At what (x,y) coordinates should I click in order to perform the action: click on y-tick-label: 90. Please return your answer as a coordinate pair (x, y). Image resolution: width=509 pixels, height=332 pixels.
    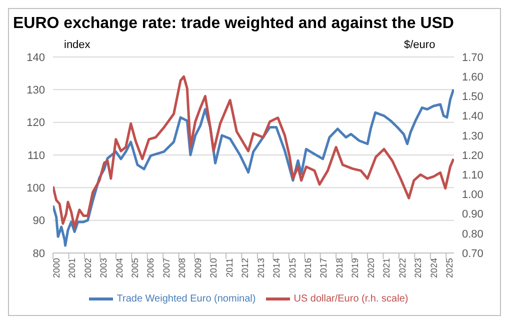
    Looking at the image, I should click on (38, 221).